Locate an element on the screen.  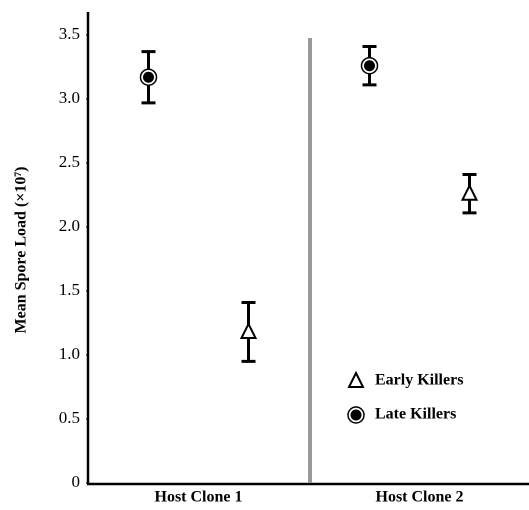
x-tick-label: Host Clone 2 is located at coordinates (420, 497).